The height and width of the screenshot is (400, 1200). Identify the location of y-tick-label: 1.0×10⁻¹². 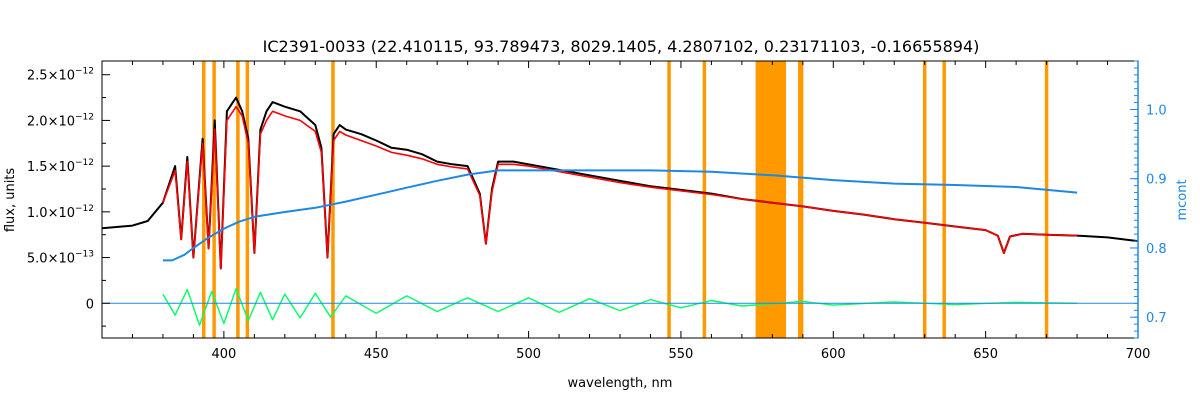
(60, 212).